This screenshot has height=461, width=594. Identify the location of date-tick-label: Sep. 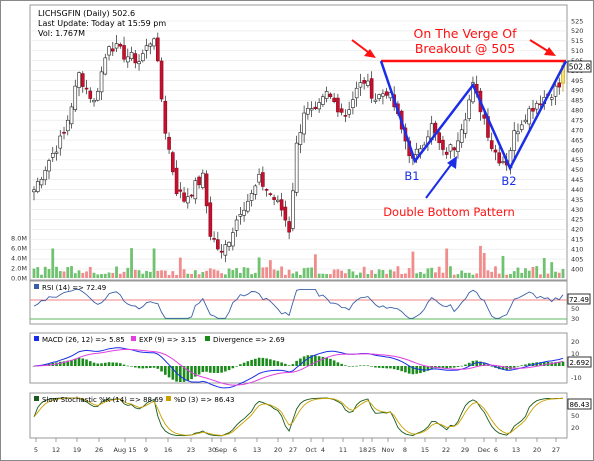
(221, 450).